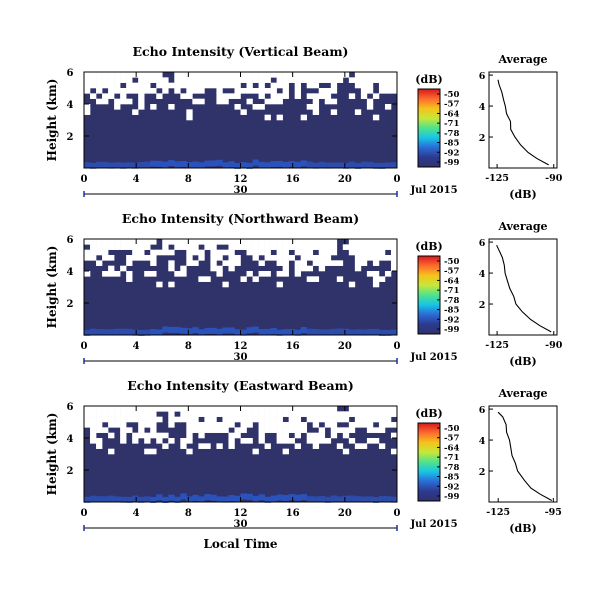 The image size is (615, 598). Describe the element at coordinates (451, 301) in the screenshot. I see `colorbar-tick-label: -78` at that location.